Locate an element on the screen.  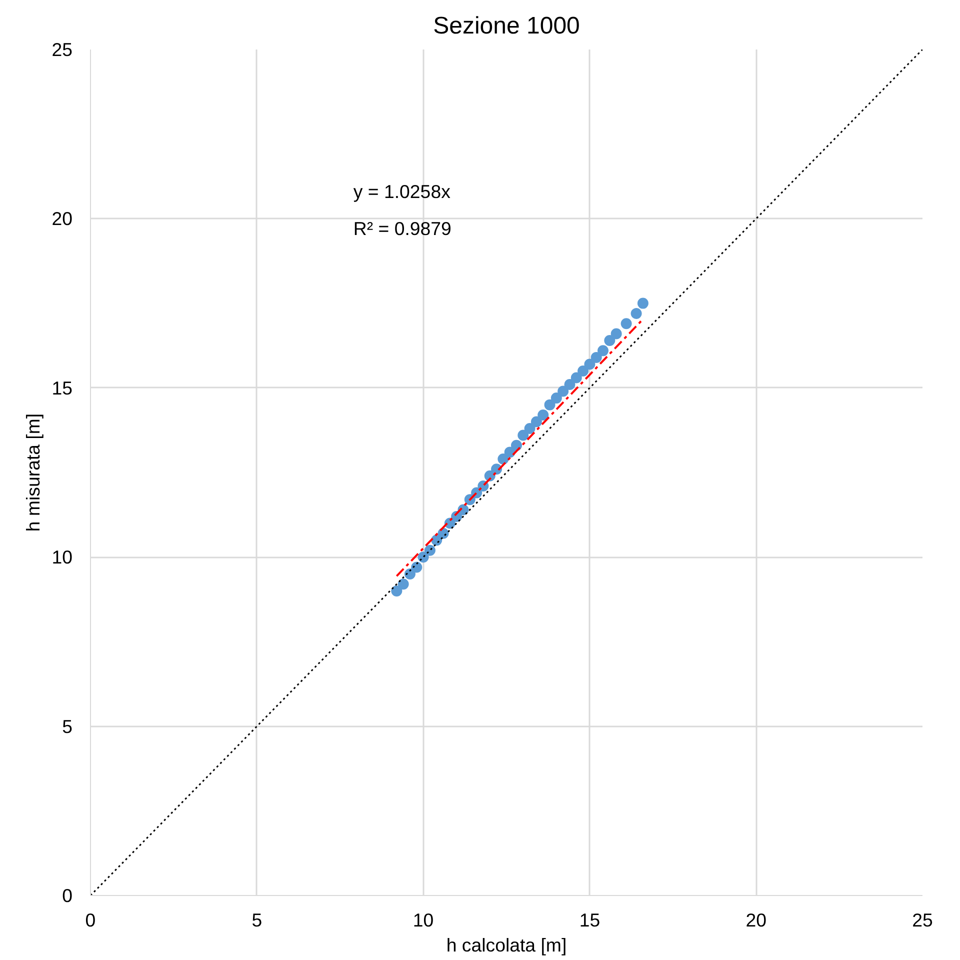
x-axis-title: h calcolata [m] is located at coordinates (506, 945).